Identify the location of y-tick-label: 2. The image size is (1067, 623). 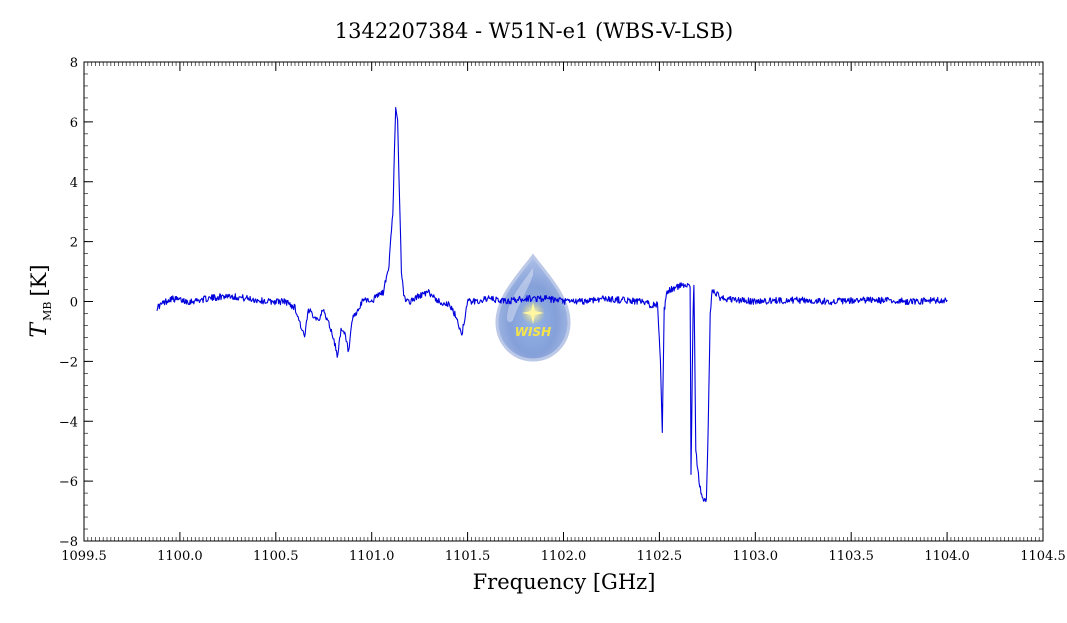
(74, 243).